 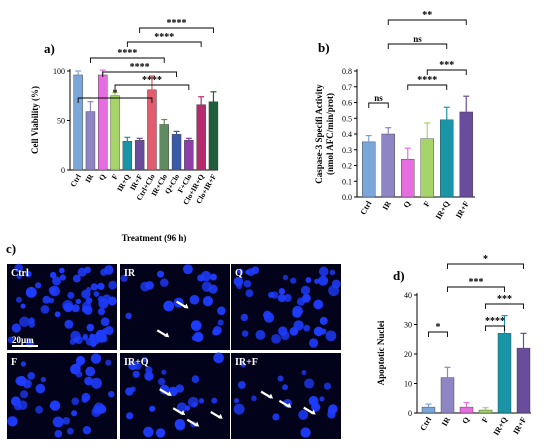 What do you see at coordinates (446, 421) in the screenshot?
I see `category-label-d: IR` at bounding box center [446, 421].